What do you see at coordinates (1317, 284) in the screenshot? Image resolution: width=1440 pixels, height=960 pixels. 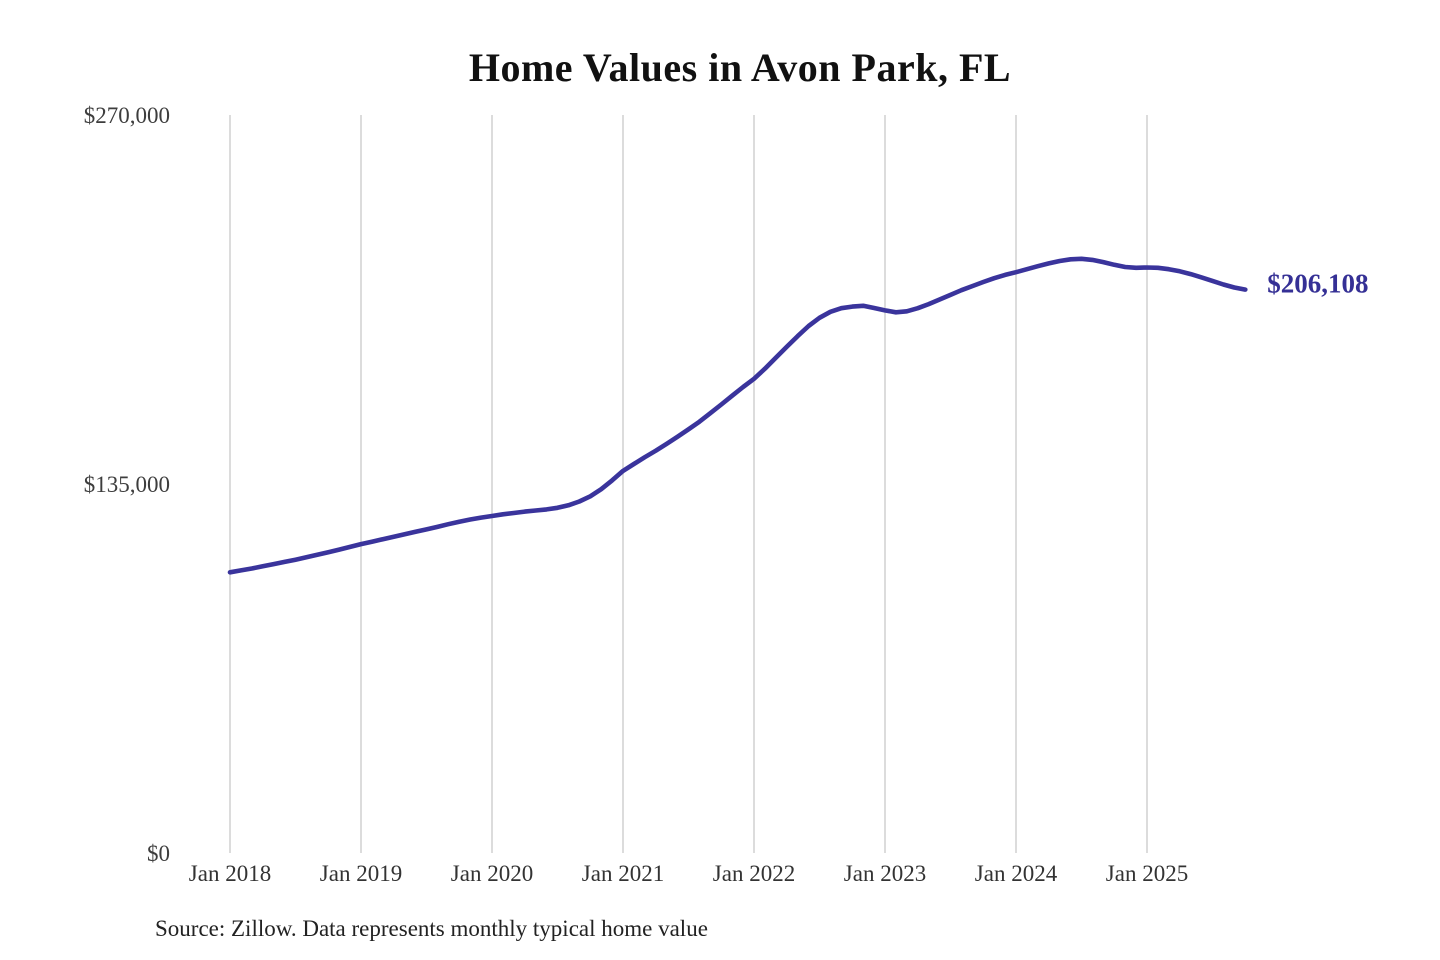 I see `last-value-label: $206,108` at bounding box center [1317, 284].